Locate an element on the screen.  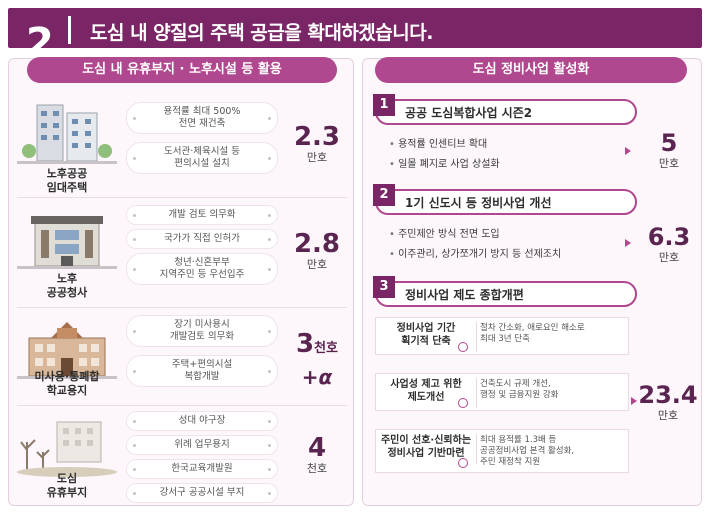
row-label: 노후공공 임대주택 is located at coordinates (67, 180).